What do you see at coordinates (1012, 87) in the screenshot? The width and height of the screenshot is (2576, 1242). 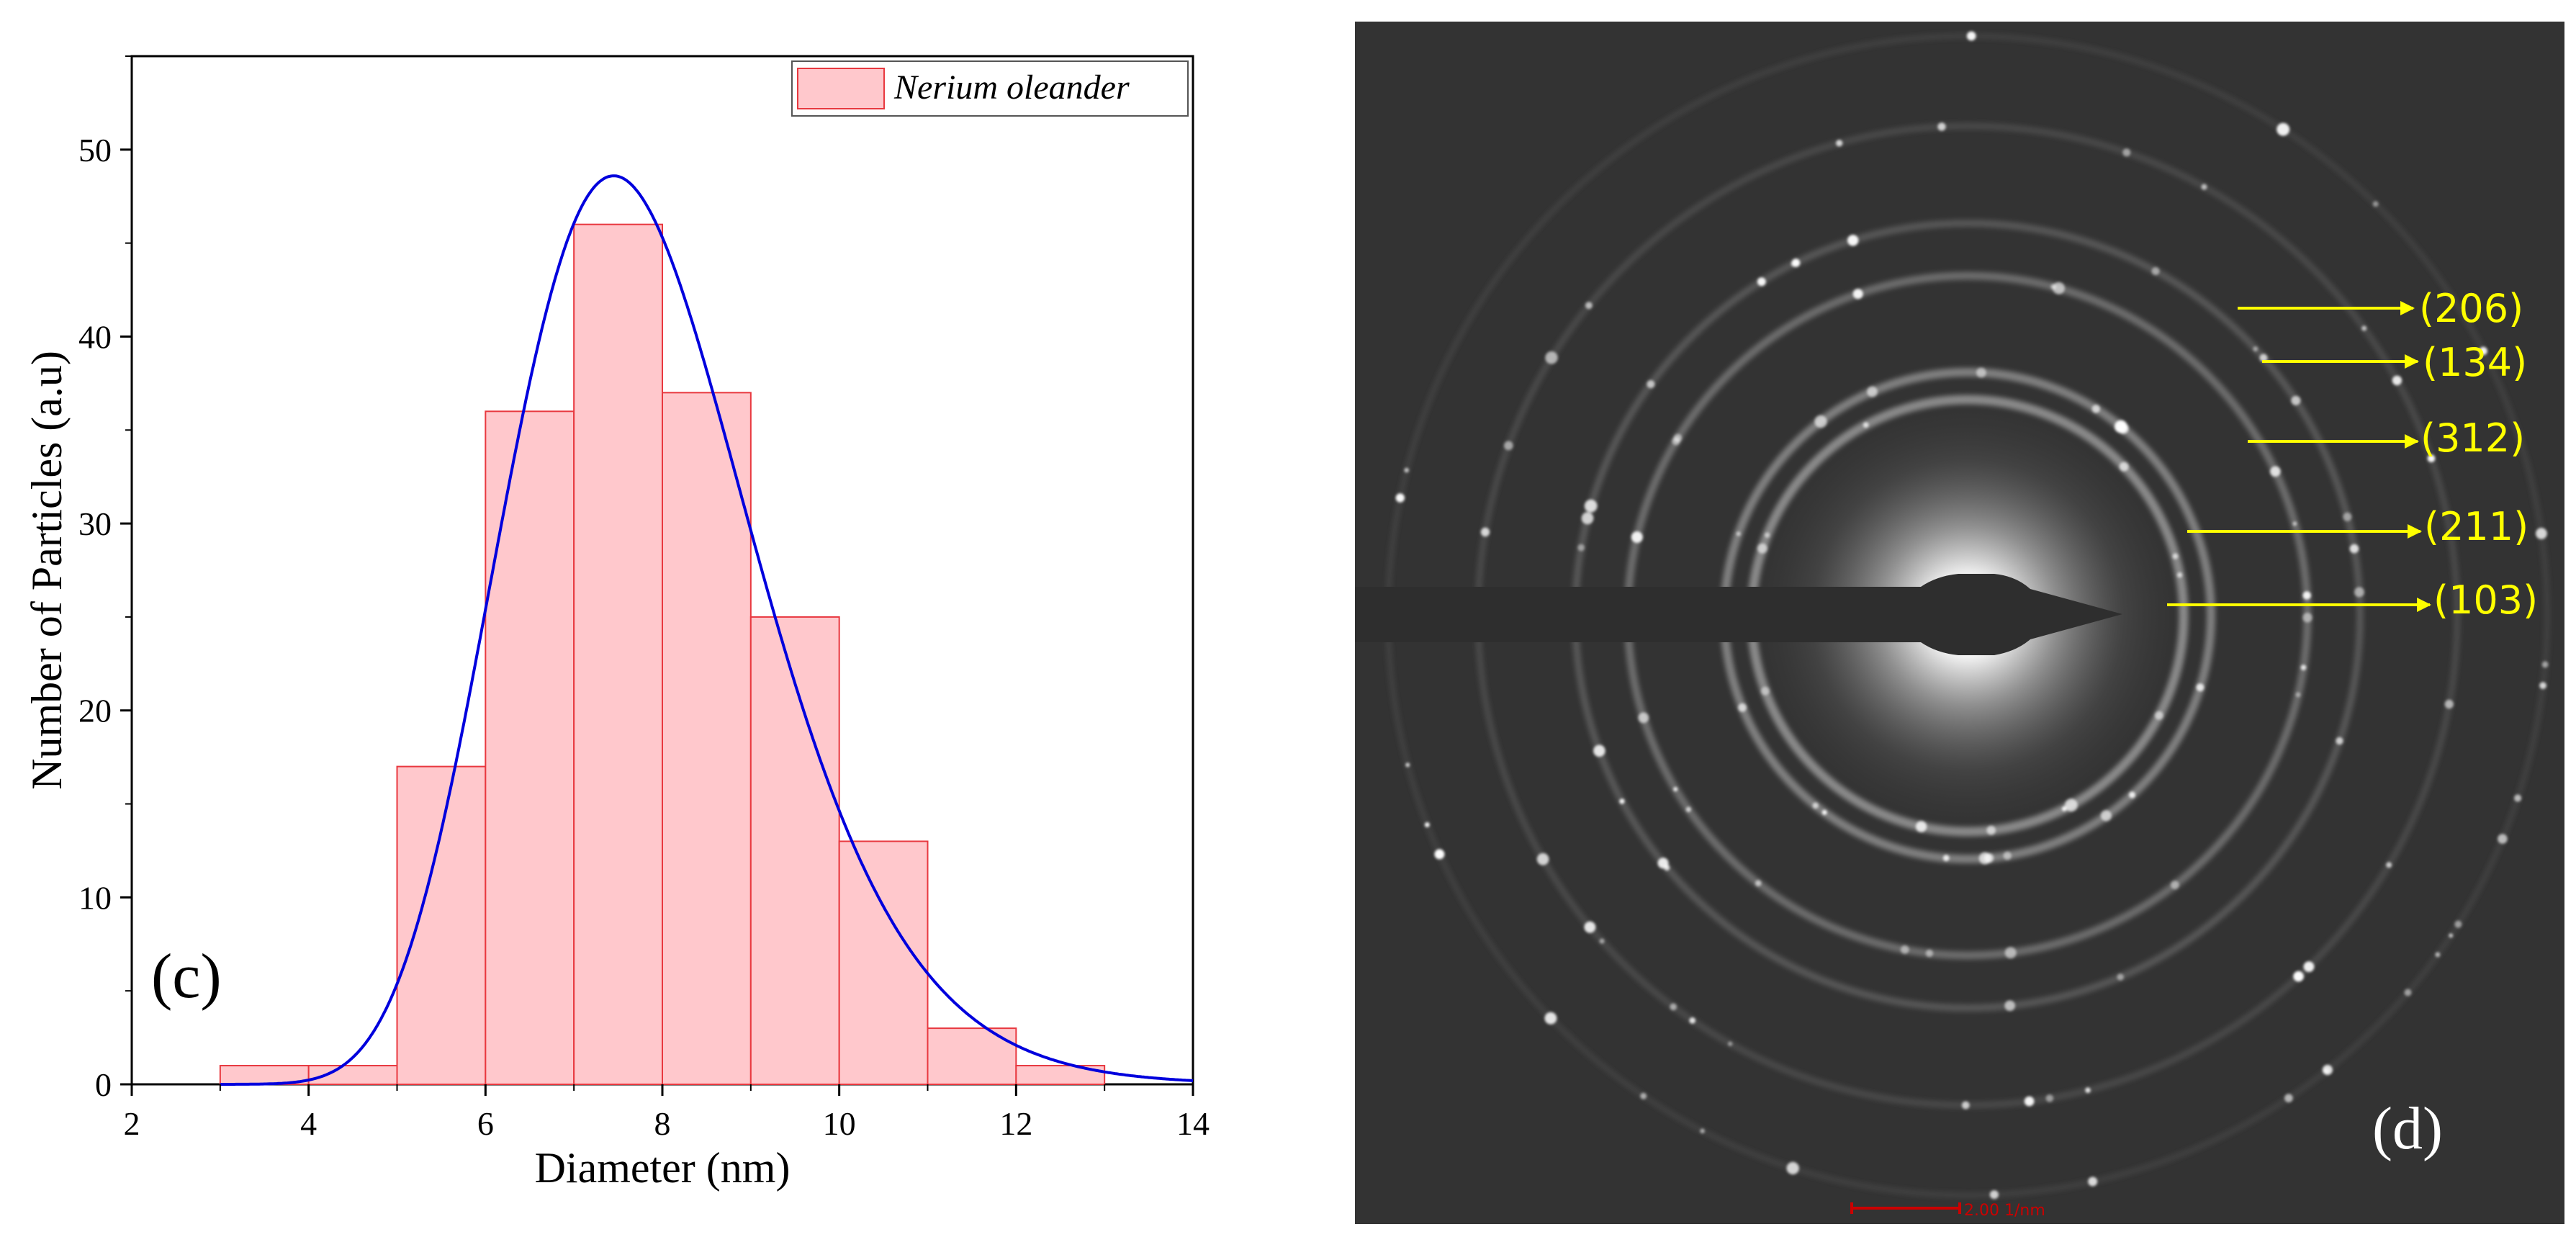 I see `legend-label: Nerium oleander` at bounding box center [1012, 87].